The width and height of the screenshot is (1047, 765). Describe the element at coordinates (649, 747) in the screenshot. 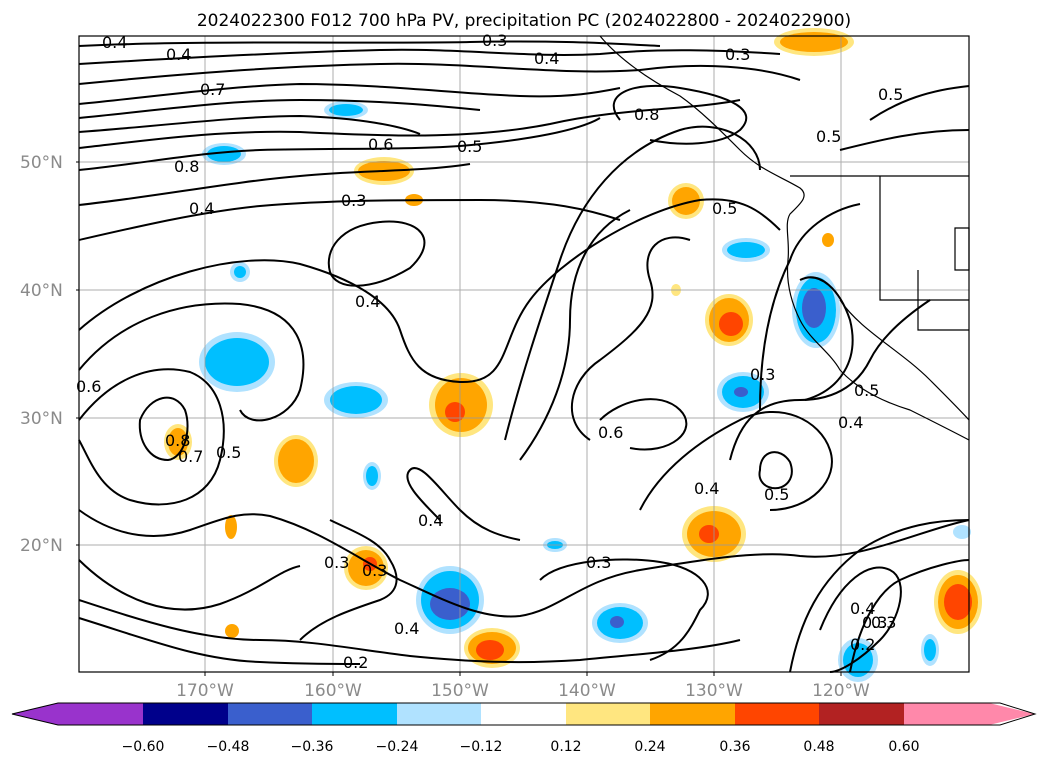

I see `colorbar-tick-label: 0.24` at that location.